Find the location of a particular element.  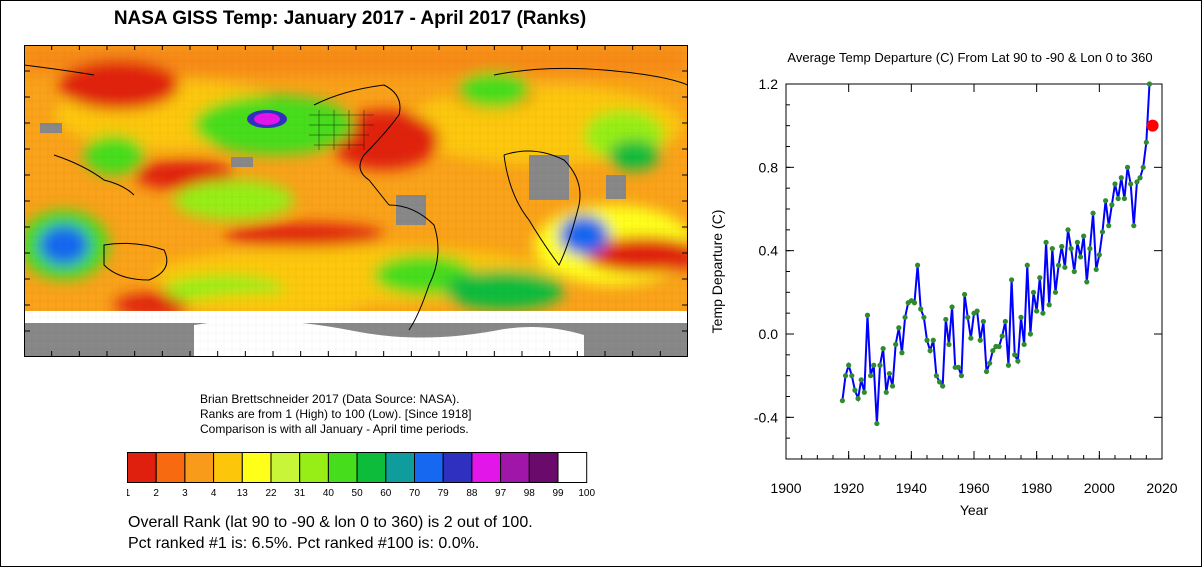

colorbar-label: 60 is located at coordinates (386, 493).